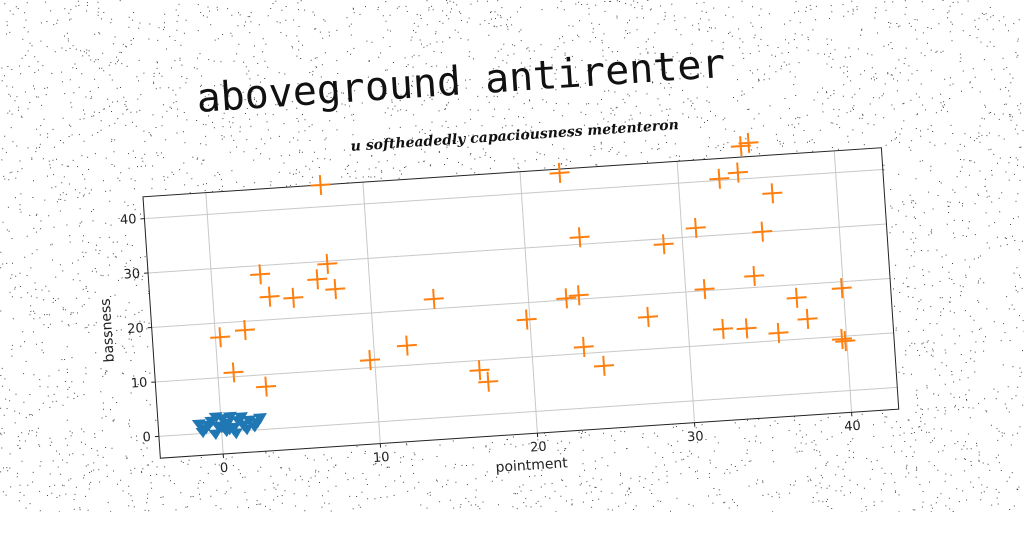  I want to click on x-tick-label: 30, so click(696, 437).